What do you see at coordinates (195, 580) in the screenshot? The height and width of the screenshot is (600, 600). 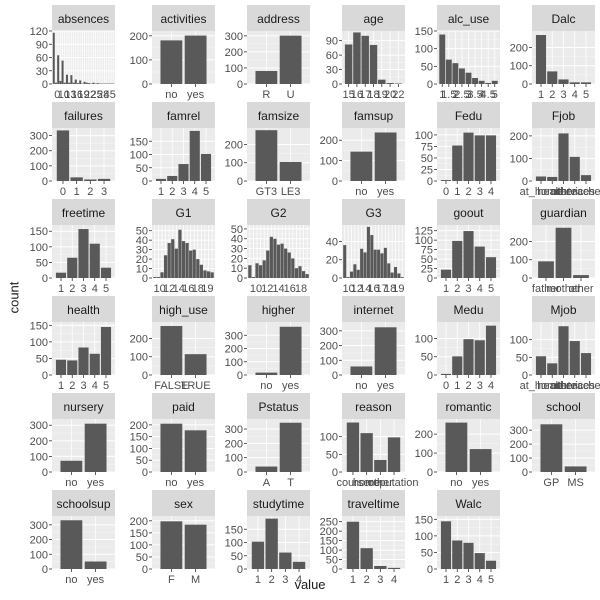 I see `x-tick-label: M` at bounding box center [195, 580].